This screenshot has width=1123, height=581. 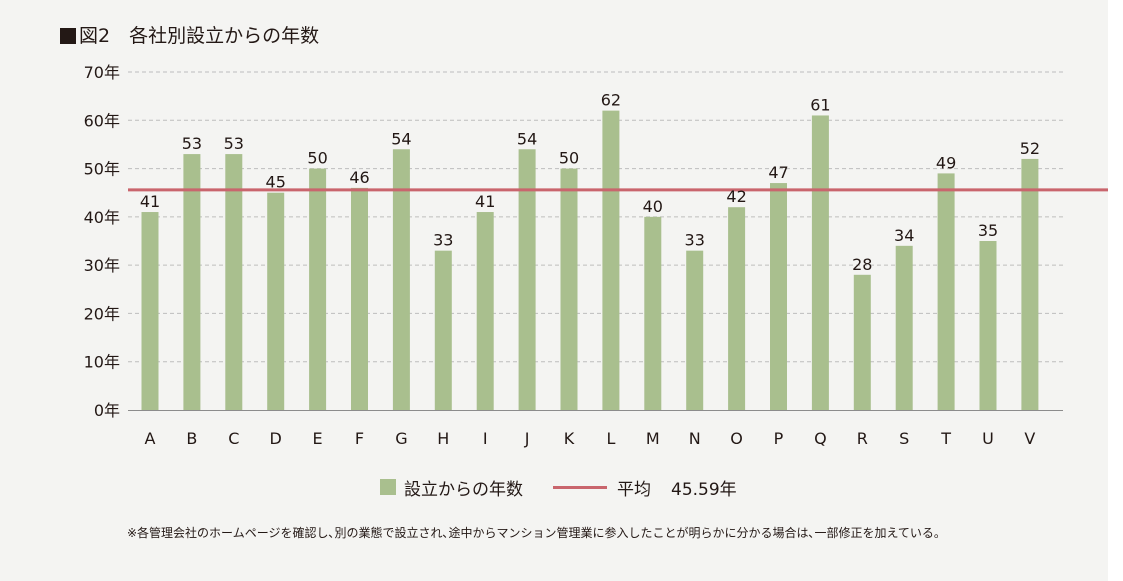 I want to click on x-tick-label: V, so click(x=1029, y=438).